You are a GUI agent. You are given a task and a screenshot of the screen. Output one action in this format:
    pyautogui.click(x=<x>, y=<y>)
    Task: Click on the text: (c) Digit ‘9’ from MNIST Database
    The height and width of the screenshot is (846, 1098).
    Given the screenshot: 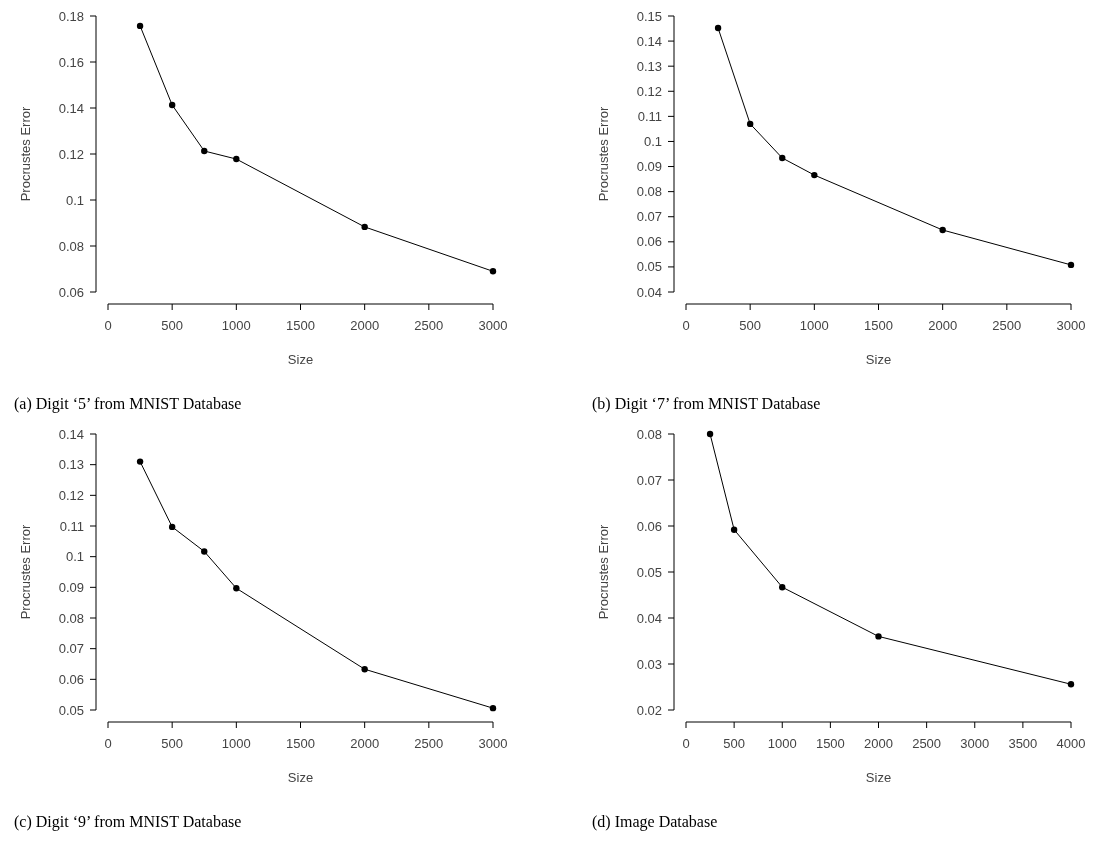 What is the action you would take?
    pyautogui.click(x=128, y=822)
    